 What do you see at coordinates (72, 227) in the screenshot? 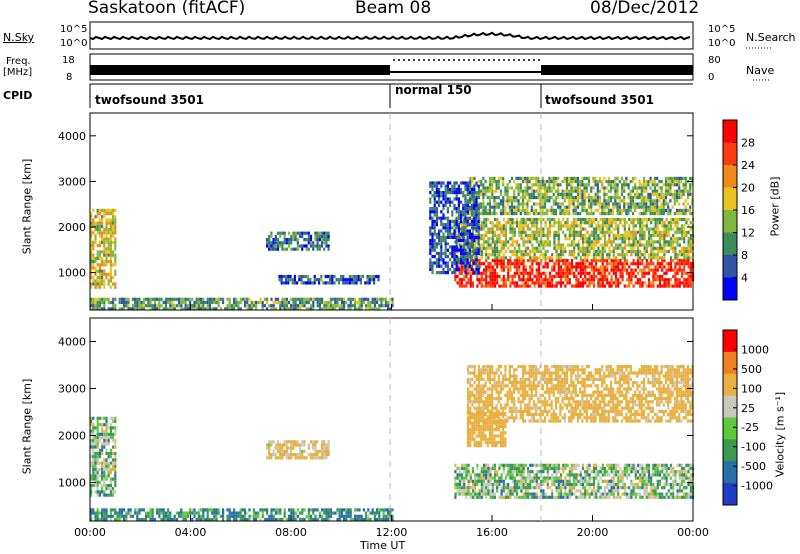
I see `y-tick-label: 2000` at bounding box center [72, 227].